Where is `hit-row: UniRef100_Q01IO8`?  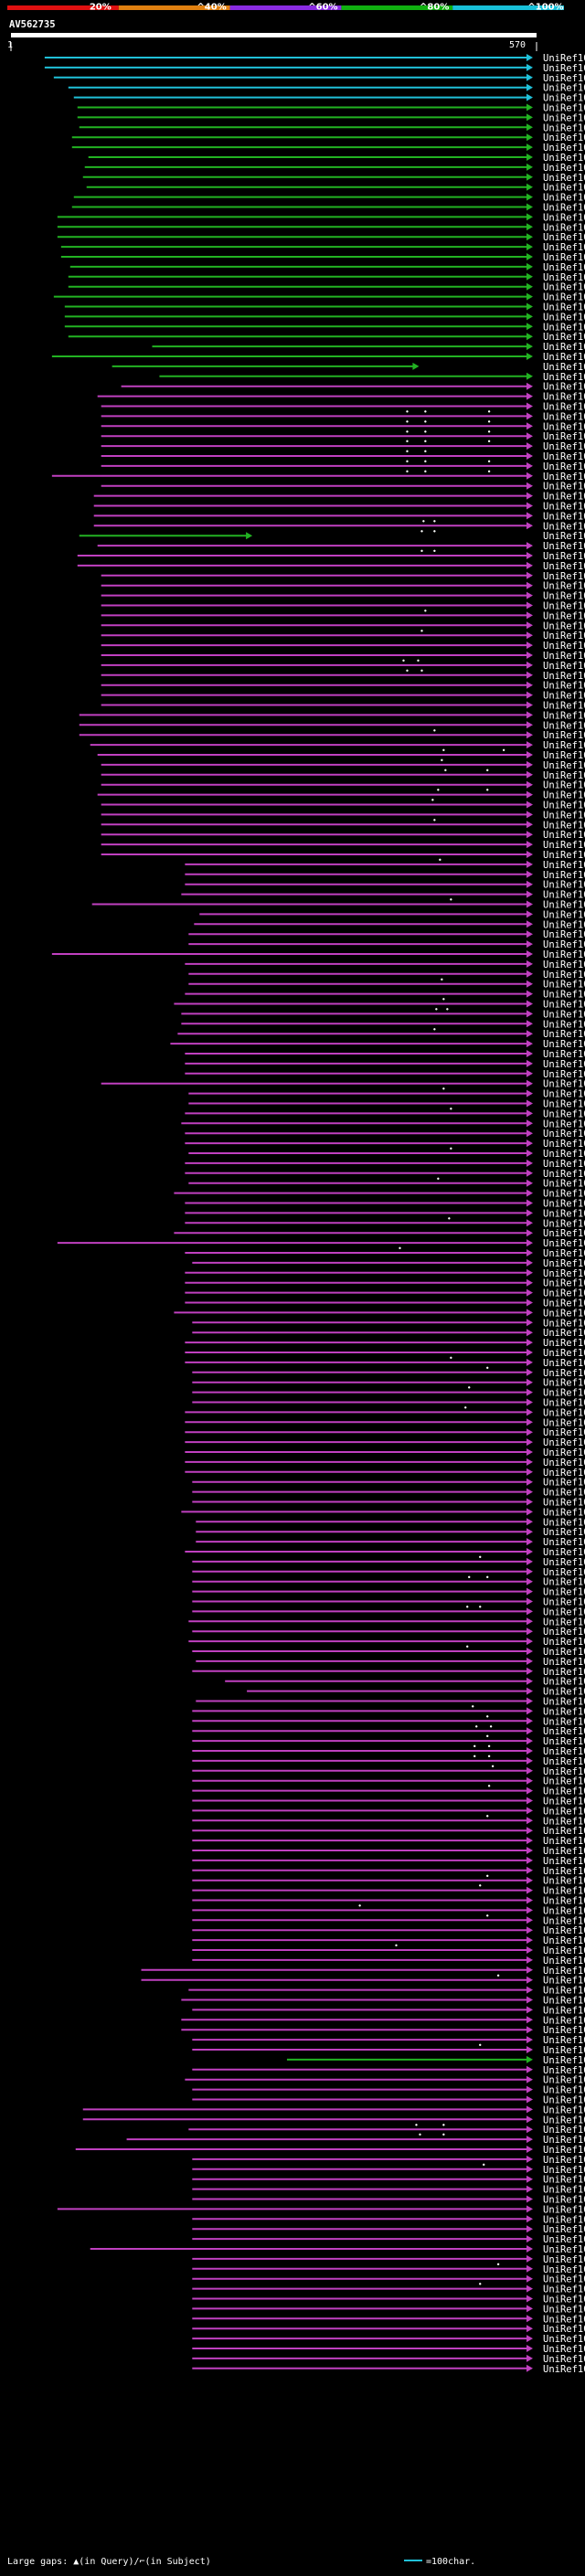
hit-row: UniRef100_Q01IO8 is located at coordinates (388, 2319).